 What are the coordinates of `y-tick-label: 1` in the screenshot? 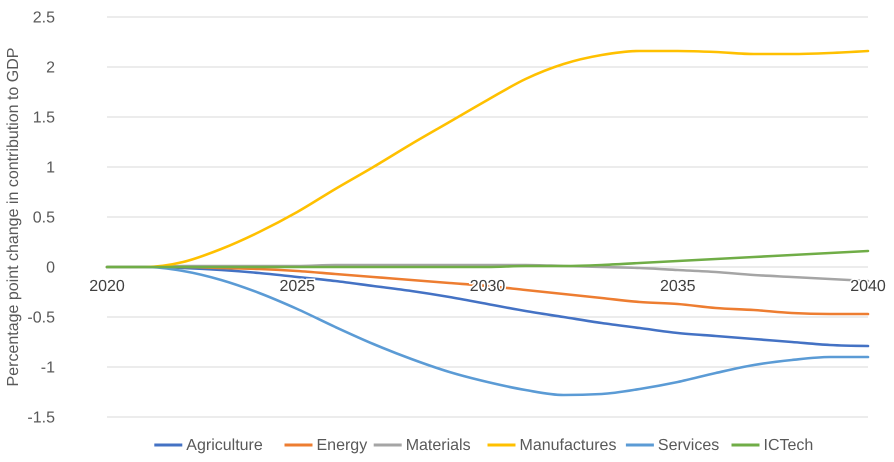 It's located at (51, 168).